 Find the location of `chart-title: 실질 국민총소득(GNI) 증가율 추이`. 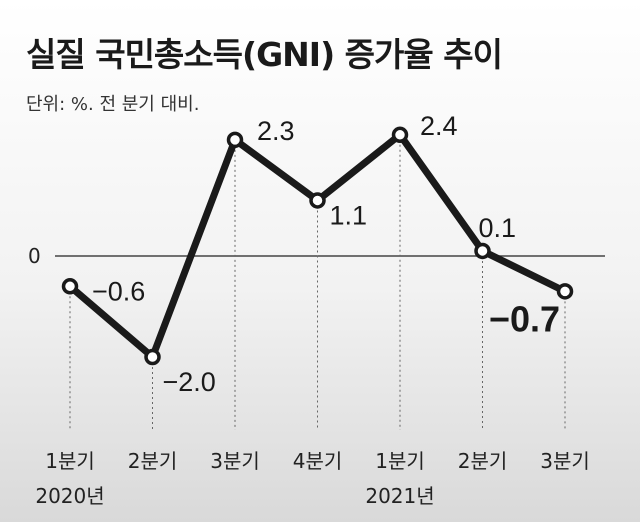

chart-title: 실질 국민총소득(GNI) 증가율 추이 is located at coordinates (264, 54).